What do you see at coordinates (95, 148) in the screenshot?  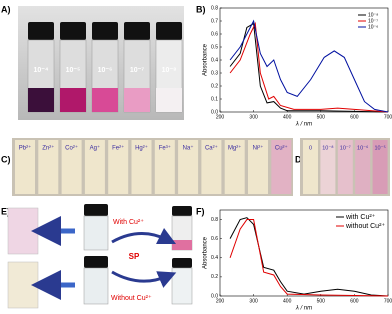 I see `strip-label: Ag⁺` at bounding box center [95, 148].